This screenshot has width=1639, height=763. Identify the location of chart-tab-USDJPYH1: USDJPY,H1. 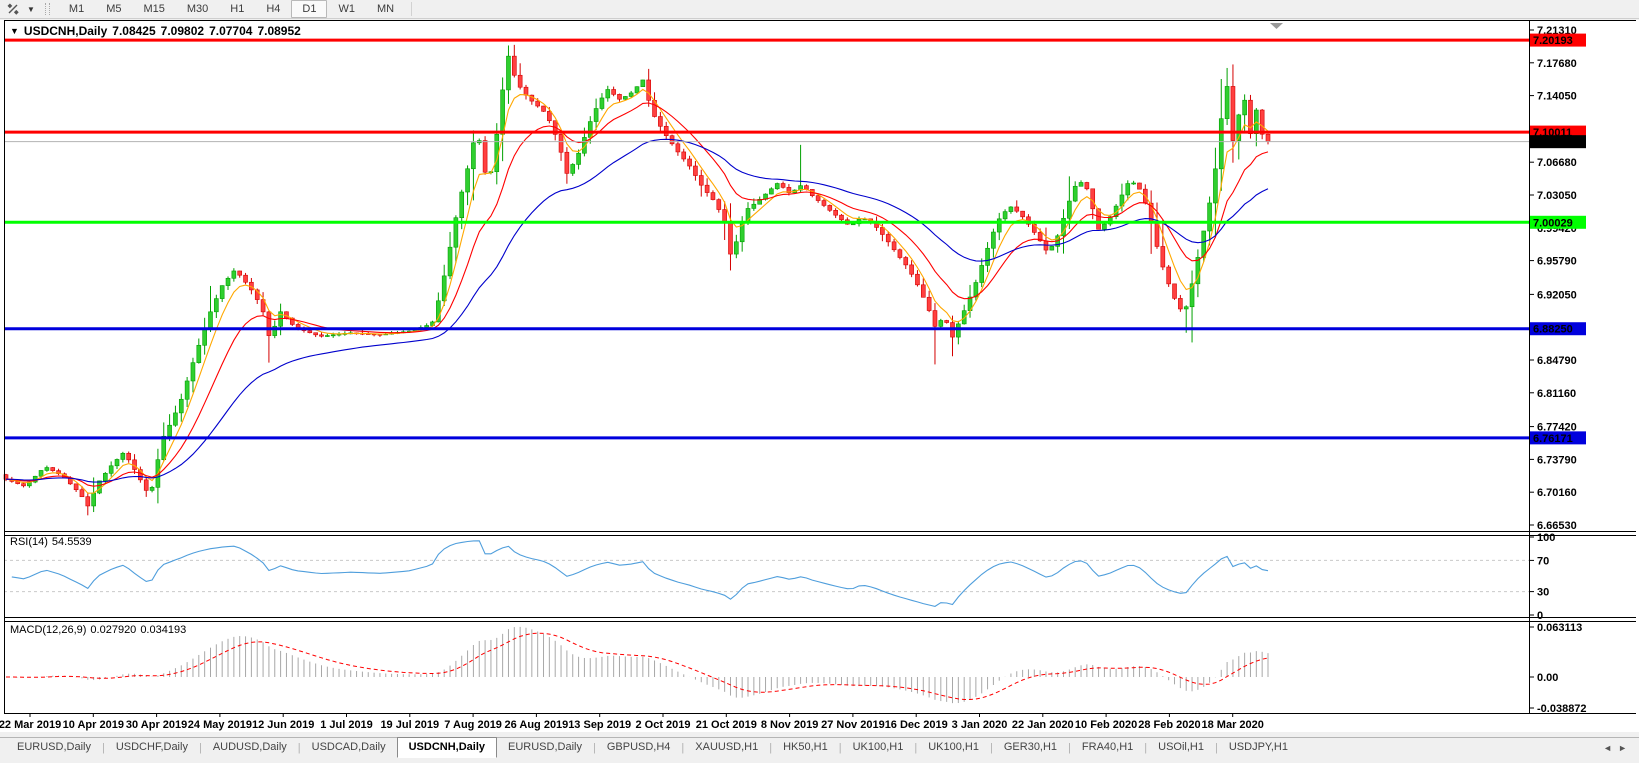
(1258, 747).